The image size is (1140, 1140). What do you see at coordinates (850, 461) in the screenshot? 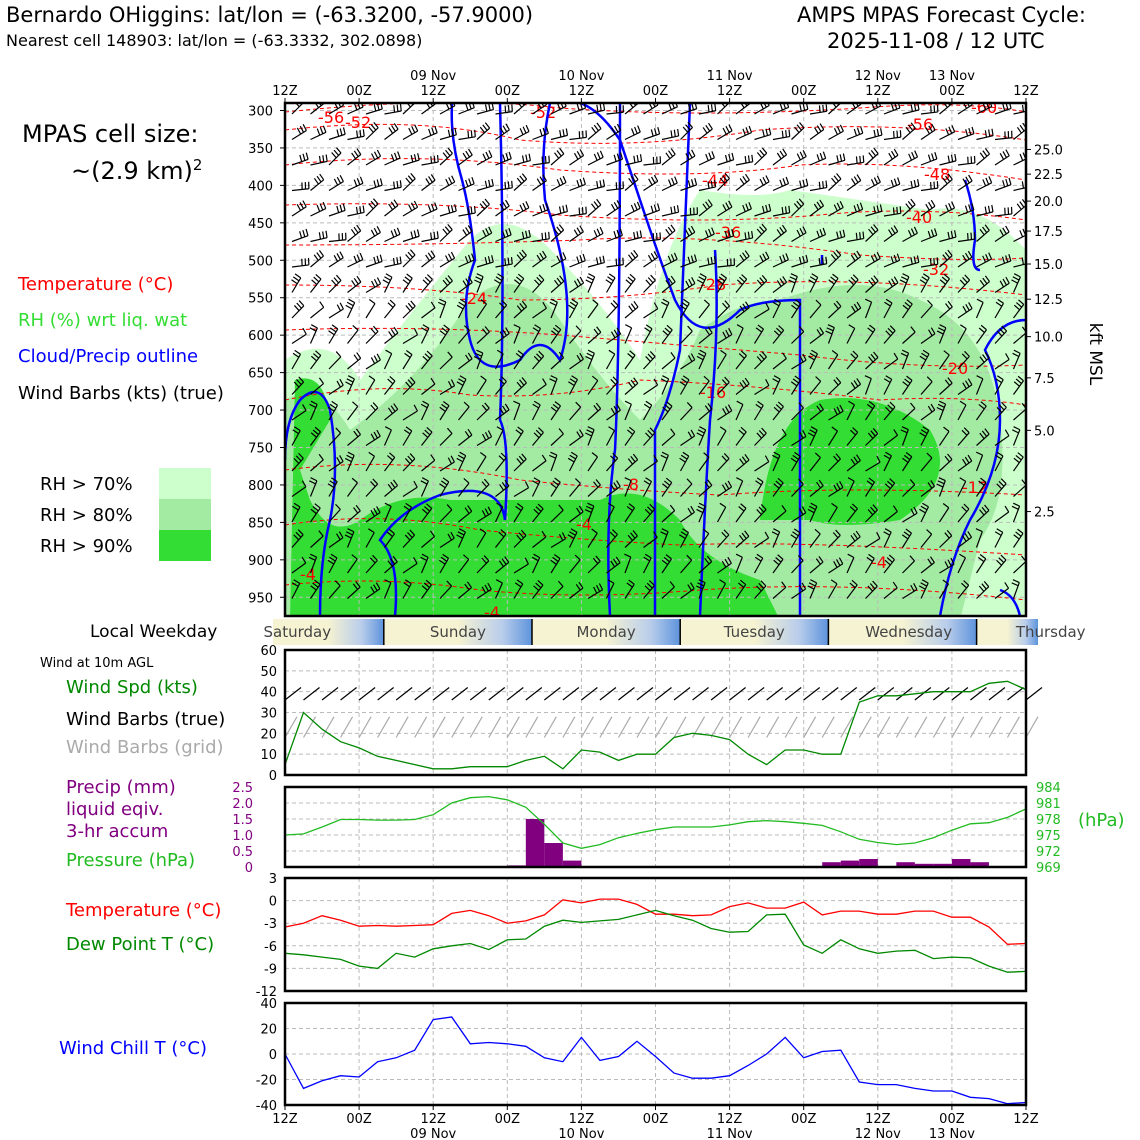
I see `rh-shade-90b` at bounding box center [850, 461].